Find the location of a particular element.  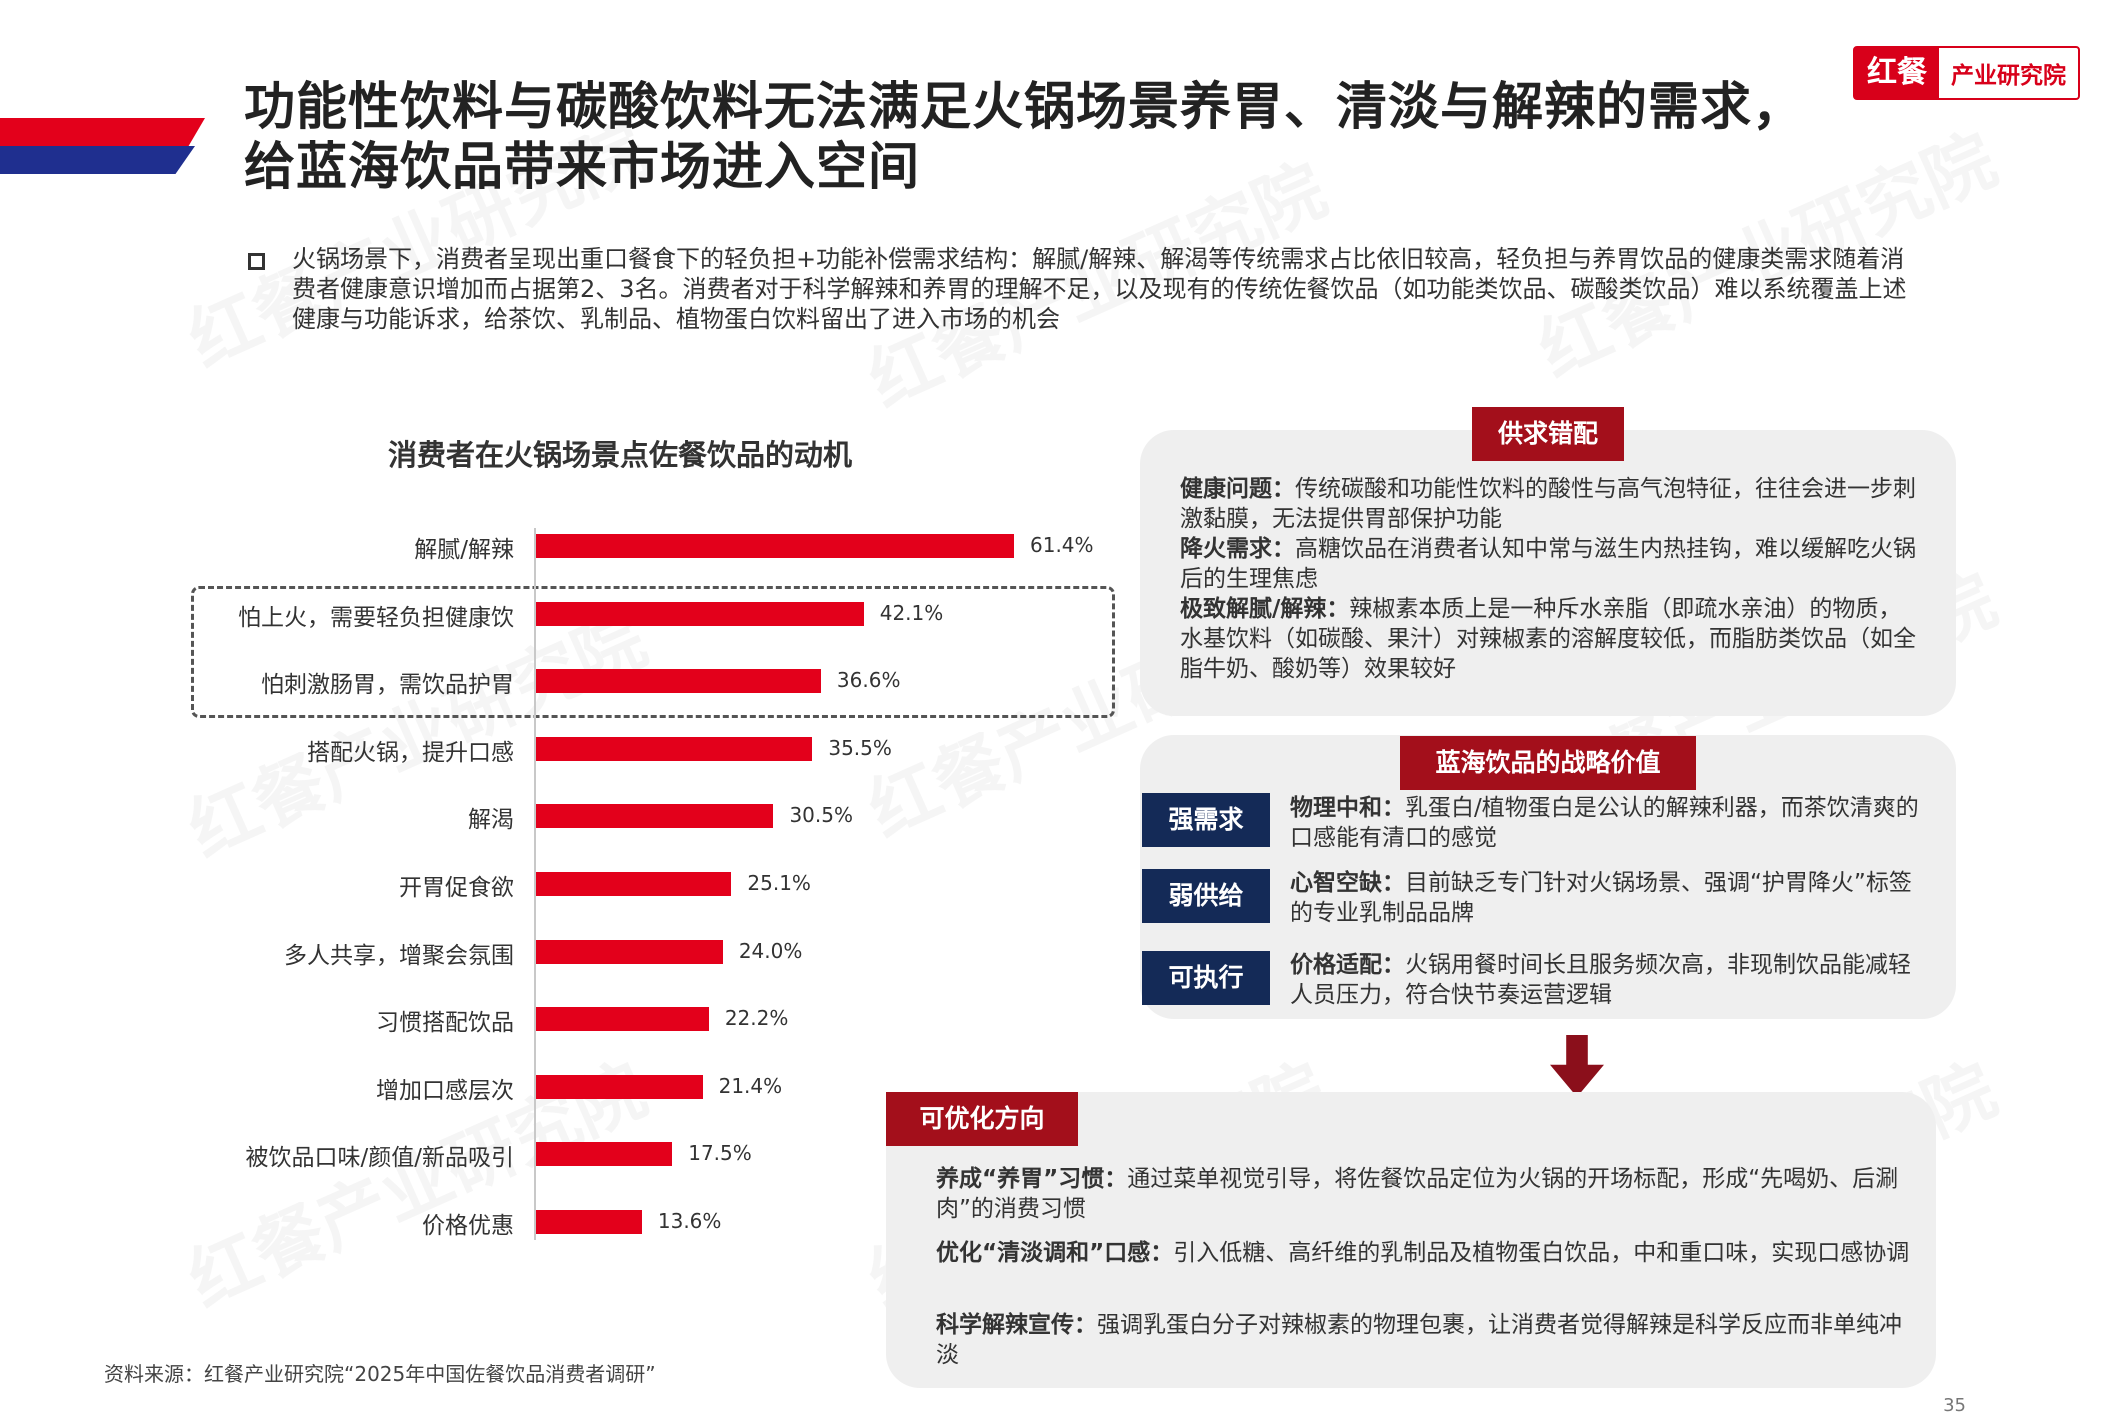

panel3-item-text: 引入低糖、高纤维的乳制品及植物蛋白饮品，中和重口味，实现口感协调 is located at coordinates (1541, 1253).